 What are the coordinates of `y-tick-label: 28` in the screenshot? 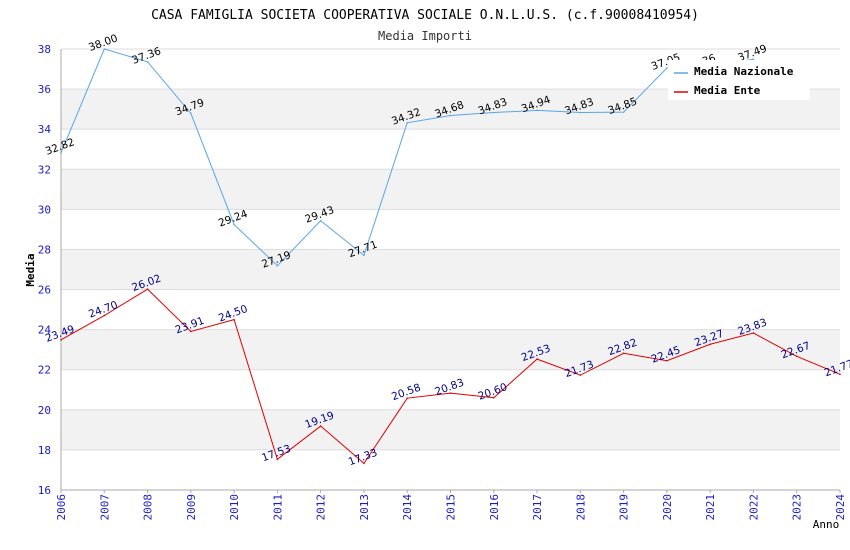 It's located at (44, 249).